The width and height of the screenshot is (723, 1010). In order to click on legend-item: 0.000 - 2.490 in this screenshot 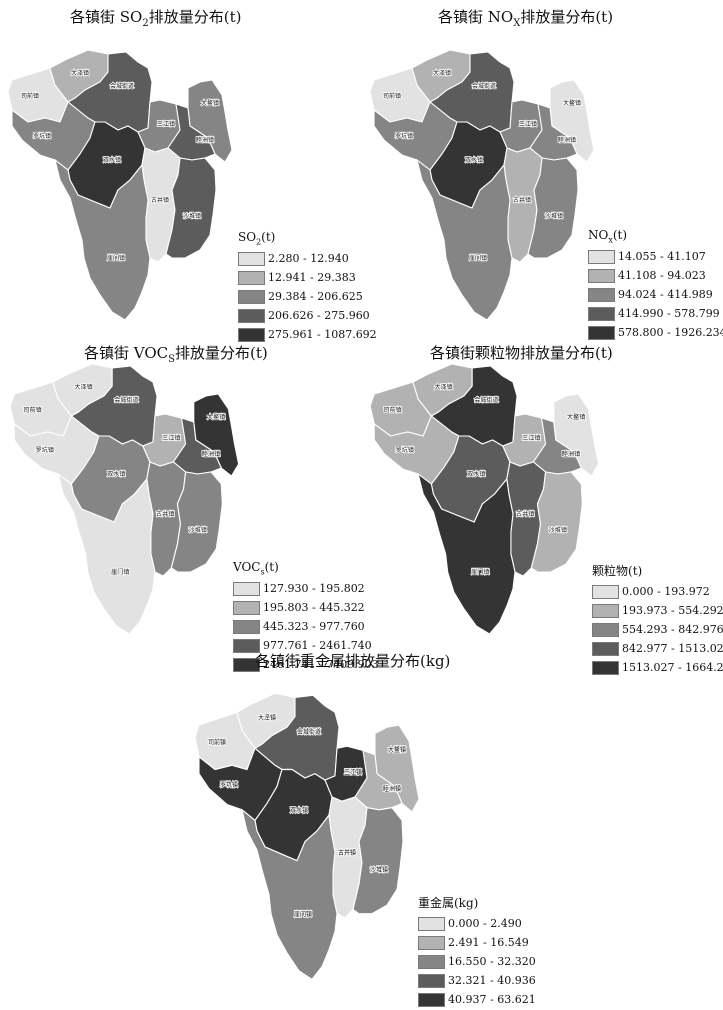, I will do `click(477, 923)`.